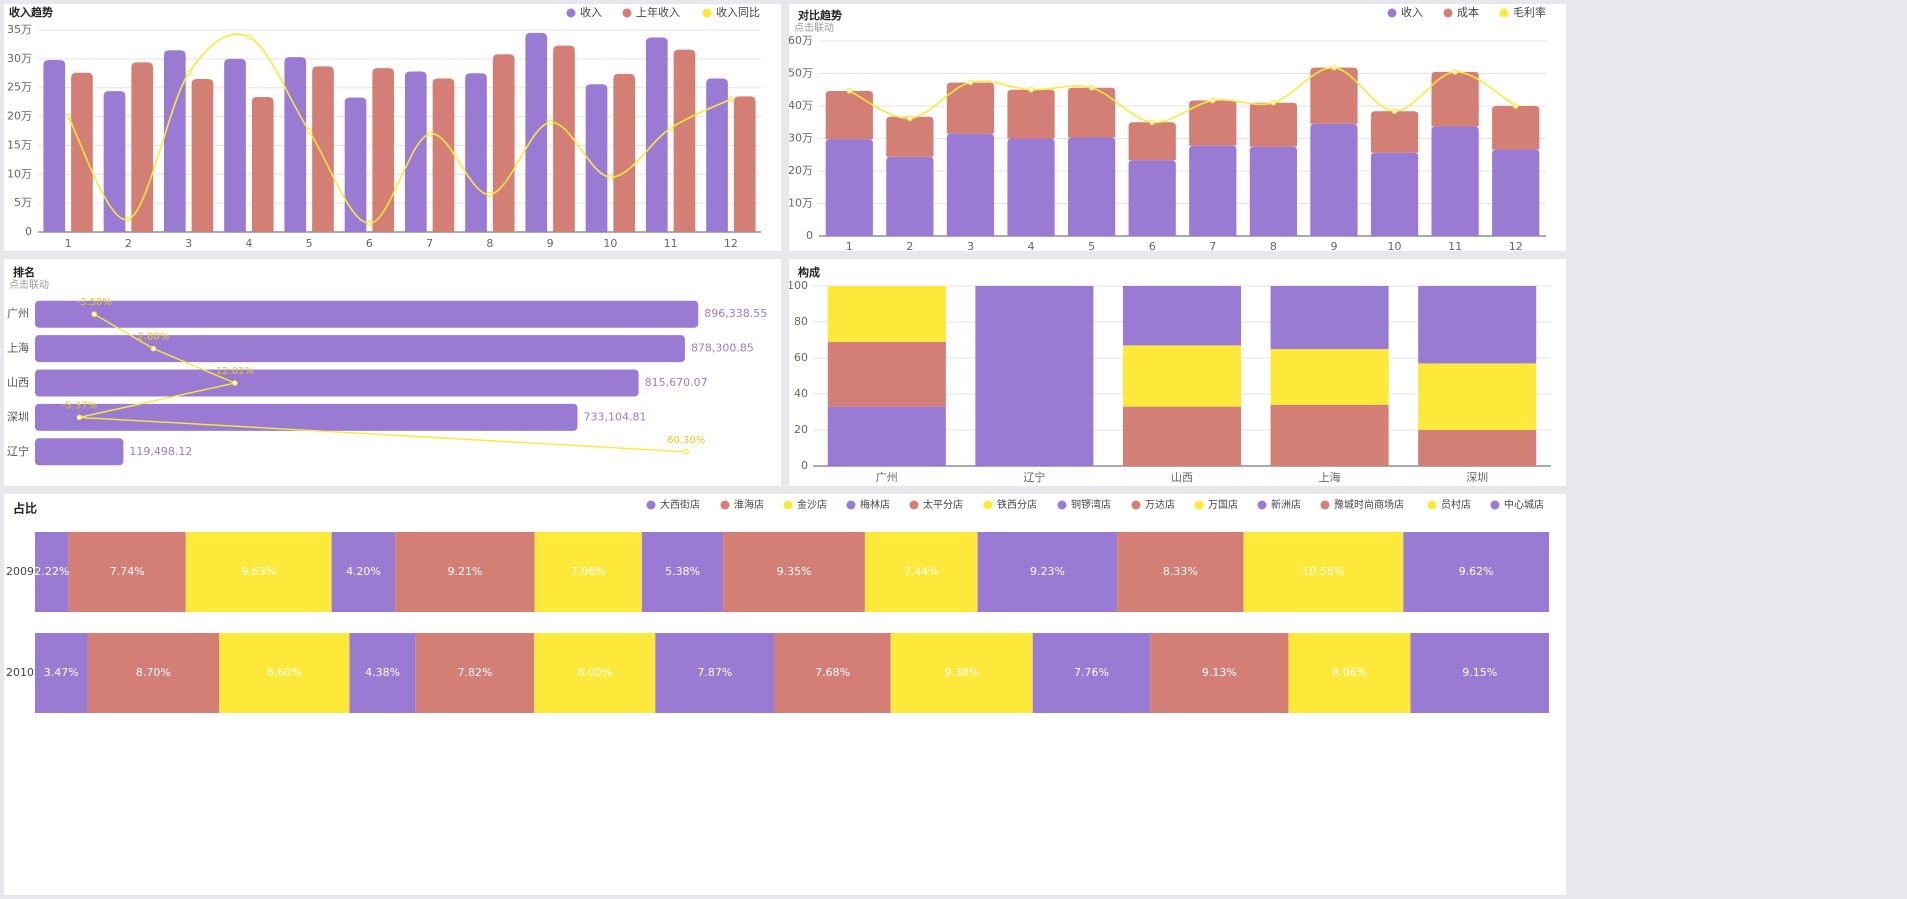 This screenshot has height=899, width=1907. I want to click on share-legend-label: 铁西分店, so click(1017, 504).